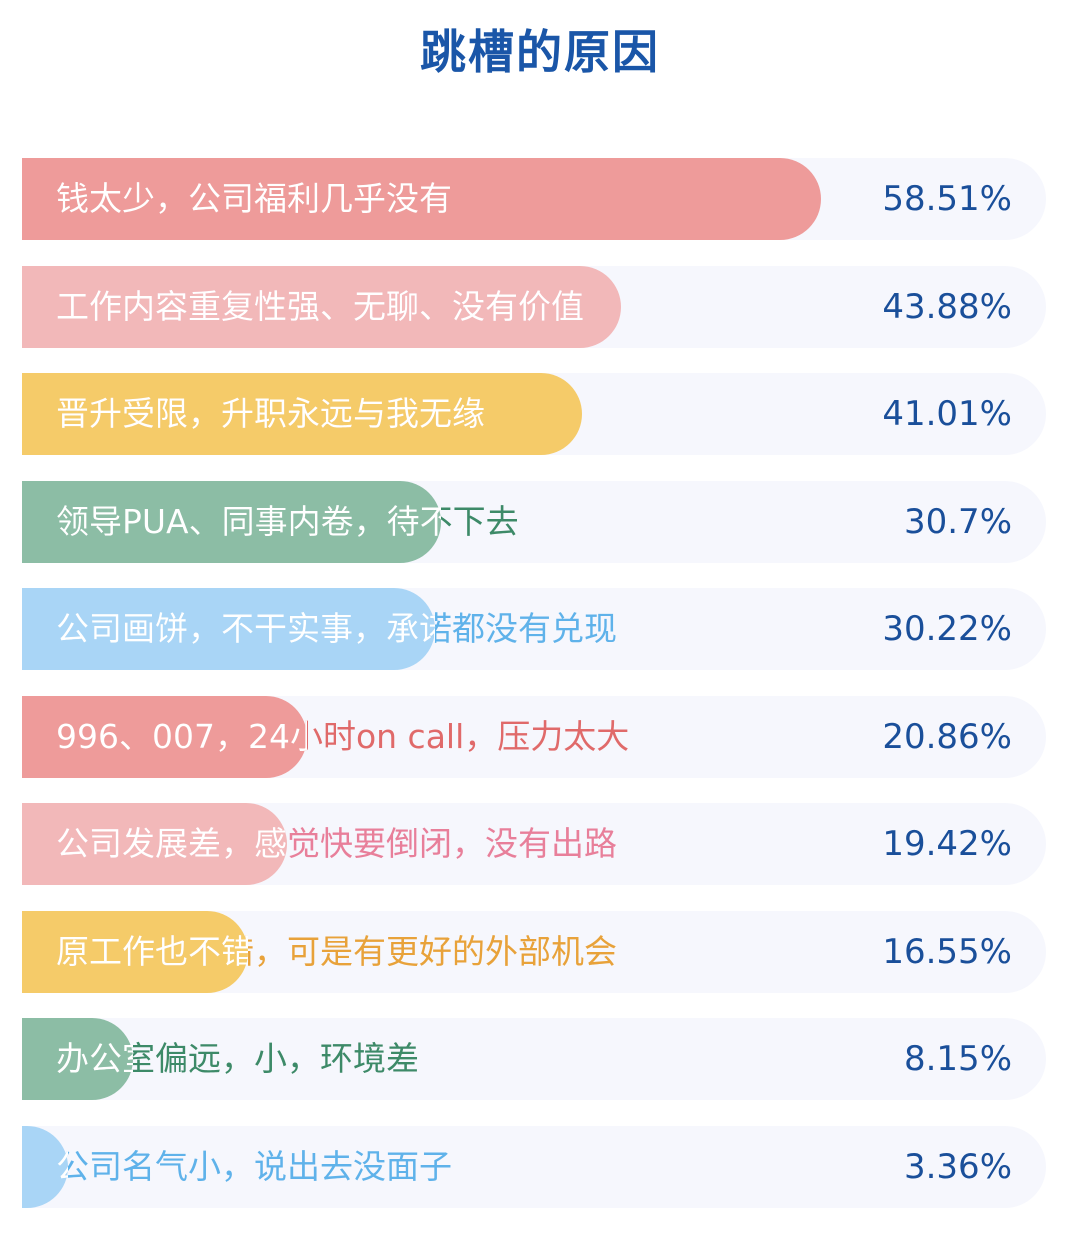  Describe the element at coordinates (947, 307) in the screenshot. I see `value-label: 43.88%` at that location.